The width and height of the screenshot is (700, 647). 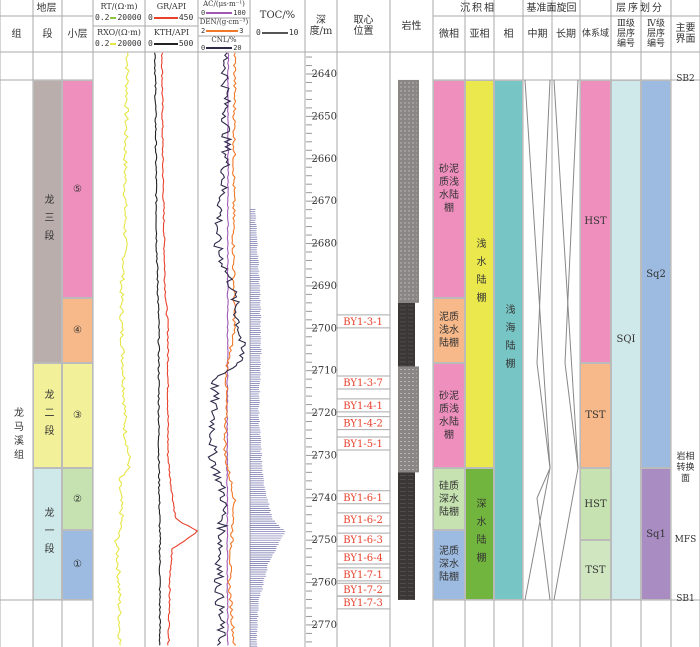 I want to click on depth-tick-label: 2760, so click(x=324, y=583).